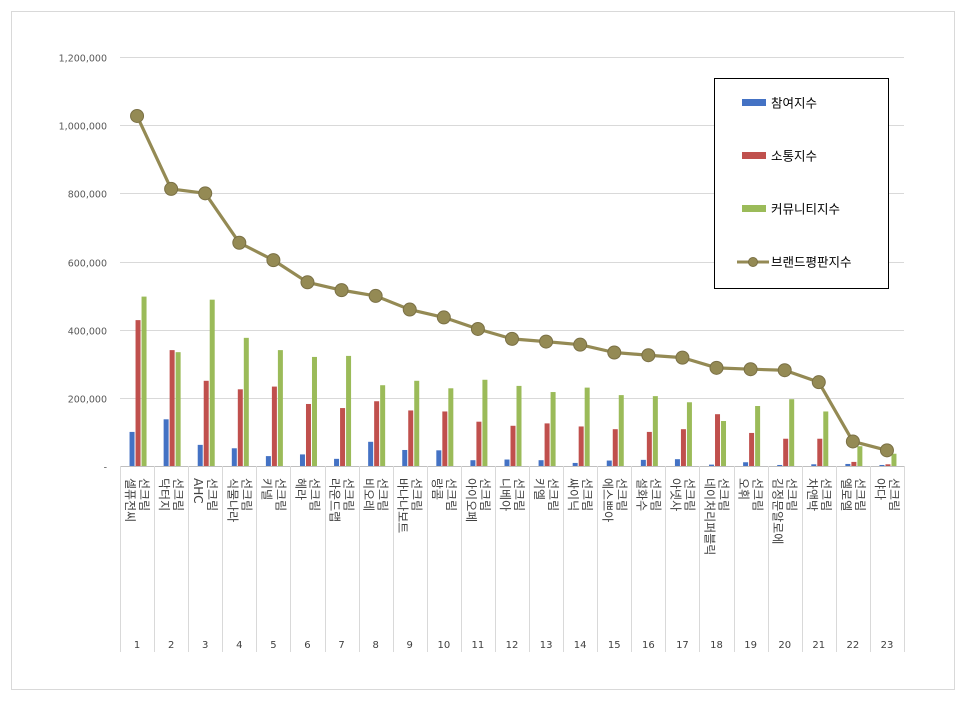  What do you see at coordinates (137, 645) in the screenshot?
I see `rank-label: 1` at bounding box center [137, 645].